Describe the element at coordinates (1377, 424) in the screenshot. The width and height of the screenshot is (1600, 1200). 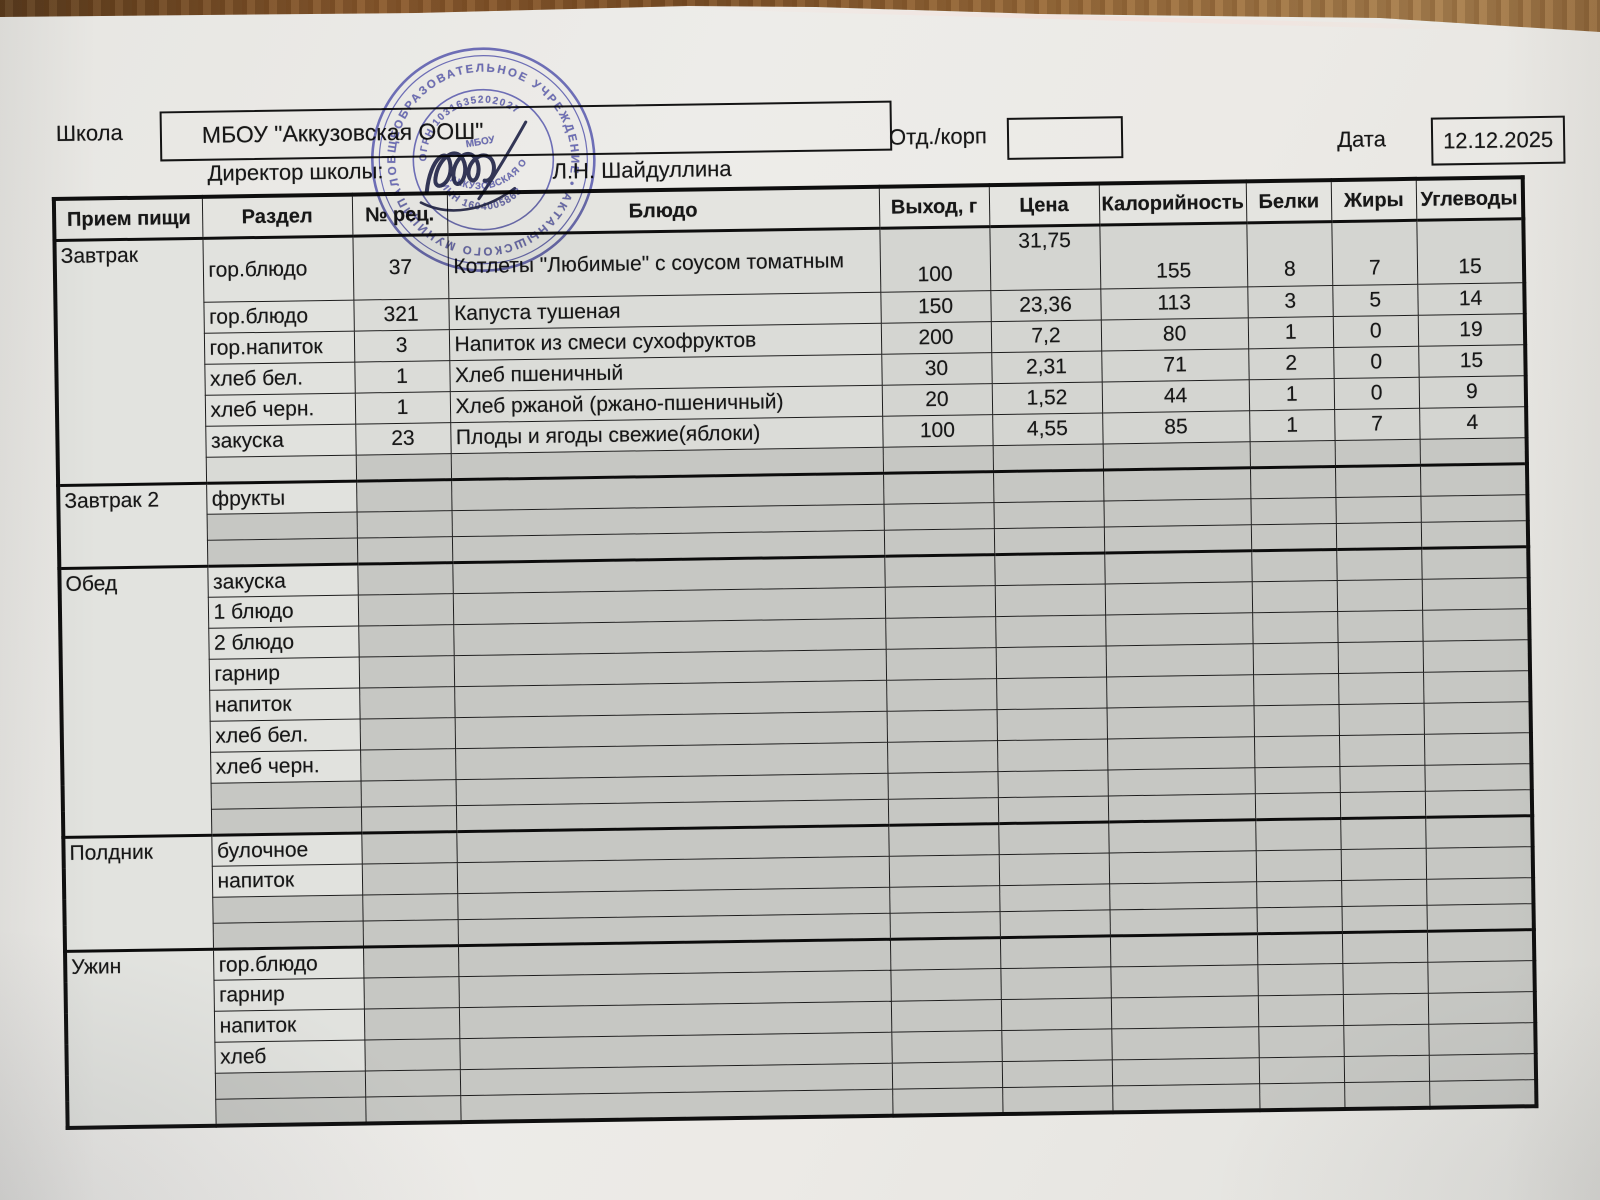
I see `fat-cell: 7` at that location.